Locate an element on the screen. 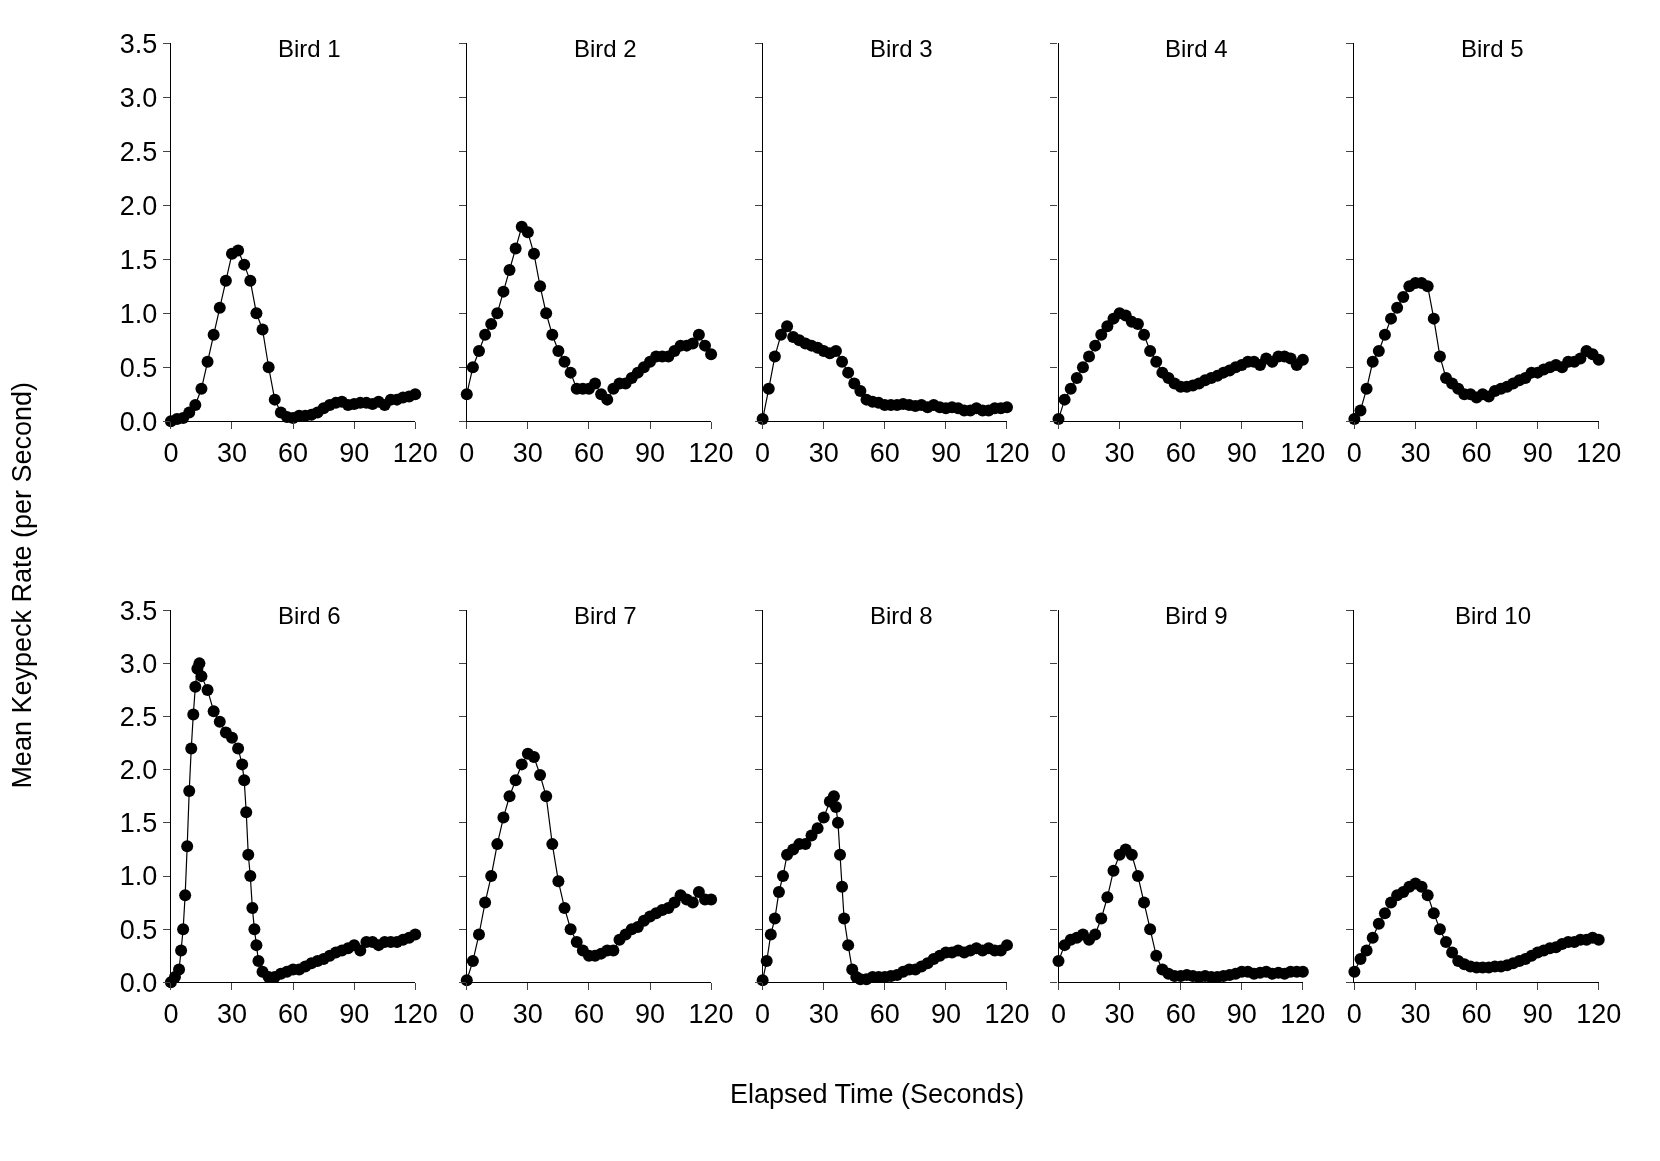 Image resolution: width=1660 pixels, height=1161 pixels. y-tick-label: 2.5 is located at coordinates (138, 716).